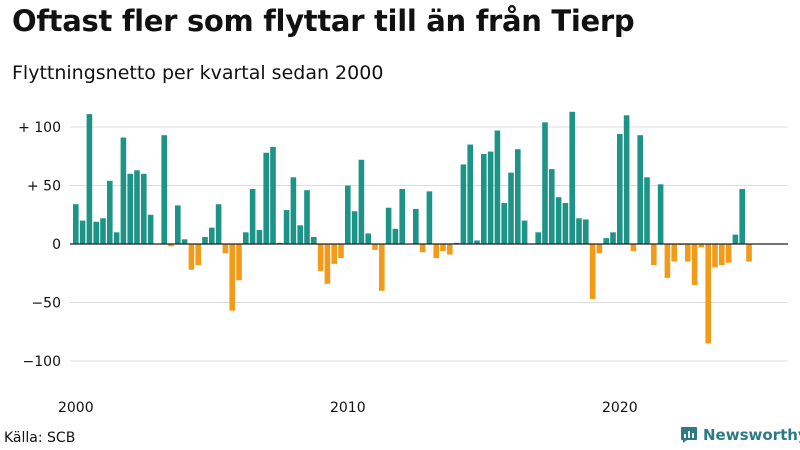 The width and height of the screenshot is (800, 450). What do you see at coordinates (225, 249) in the screenshot?
I see `bar: 2005 K3: -8` at bounding box center [225, 249].